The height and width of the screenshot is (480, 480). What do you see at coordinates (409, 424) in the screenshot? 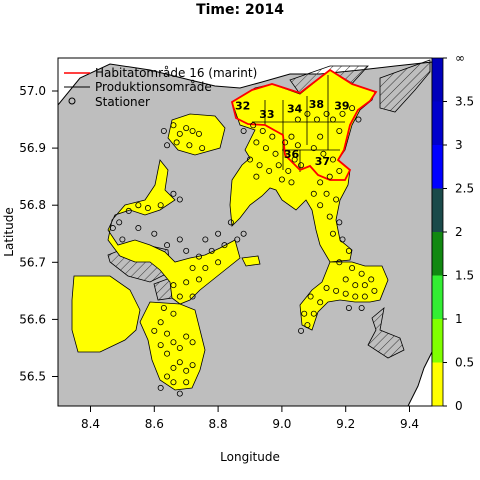
I see `x-tick-label: 9.4` at bounding box center [409, 424].